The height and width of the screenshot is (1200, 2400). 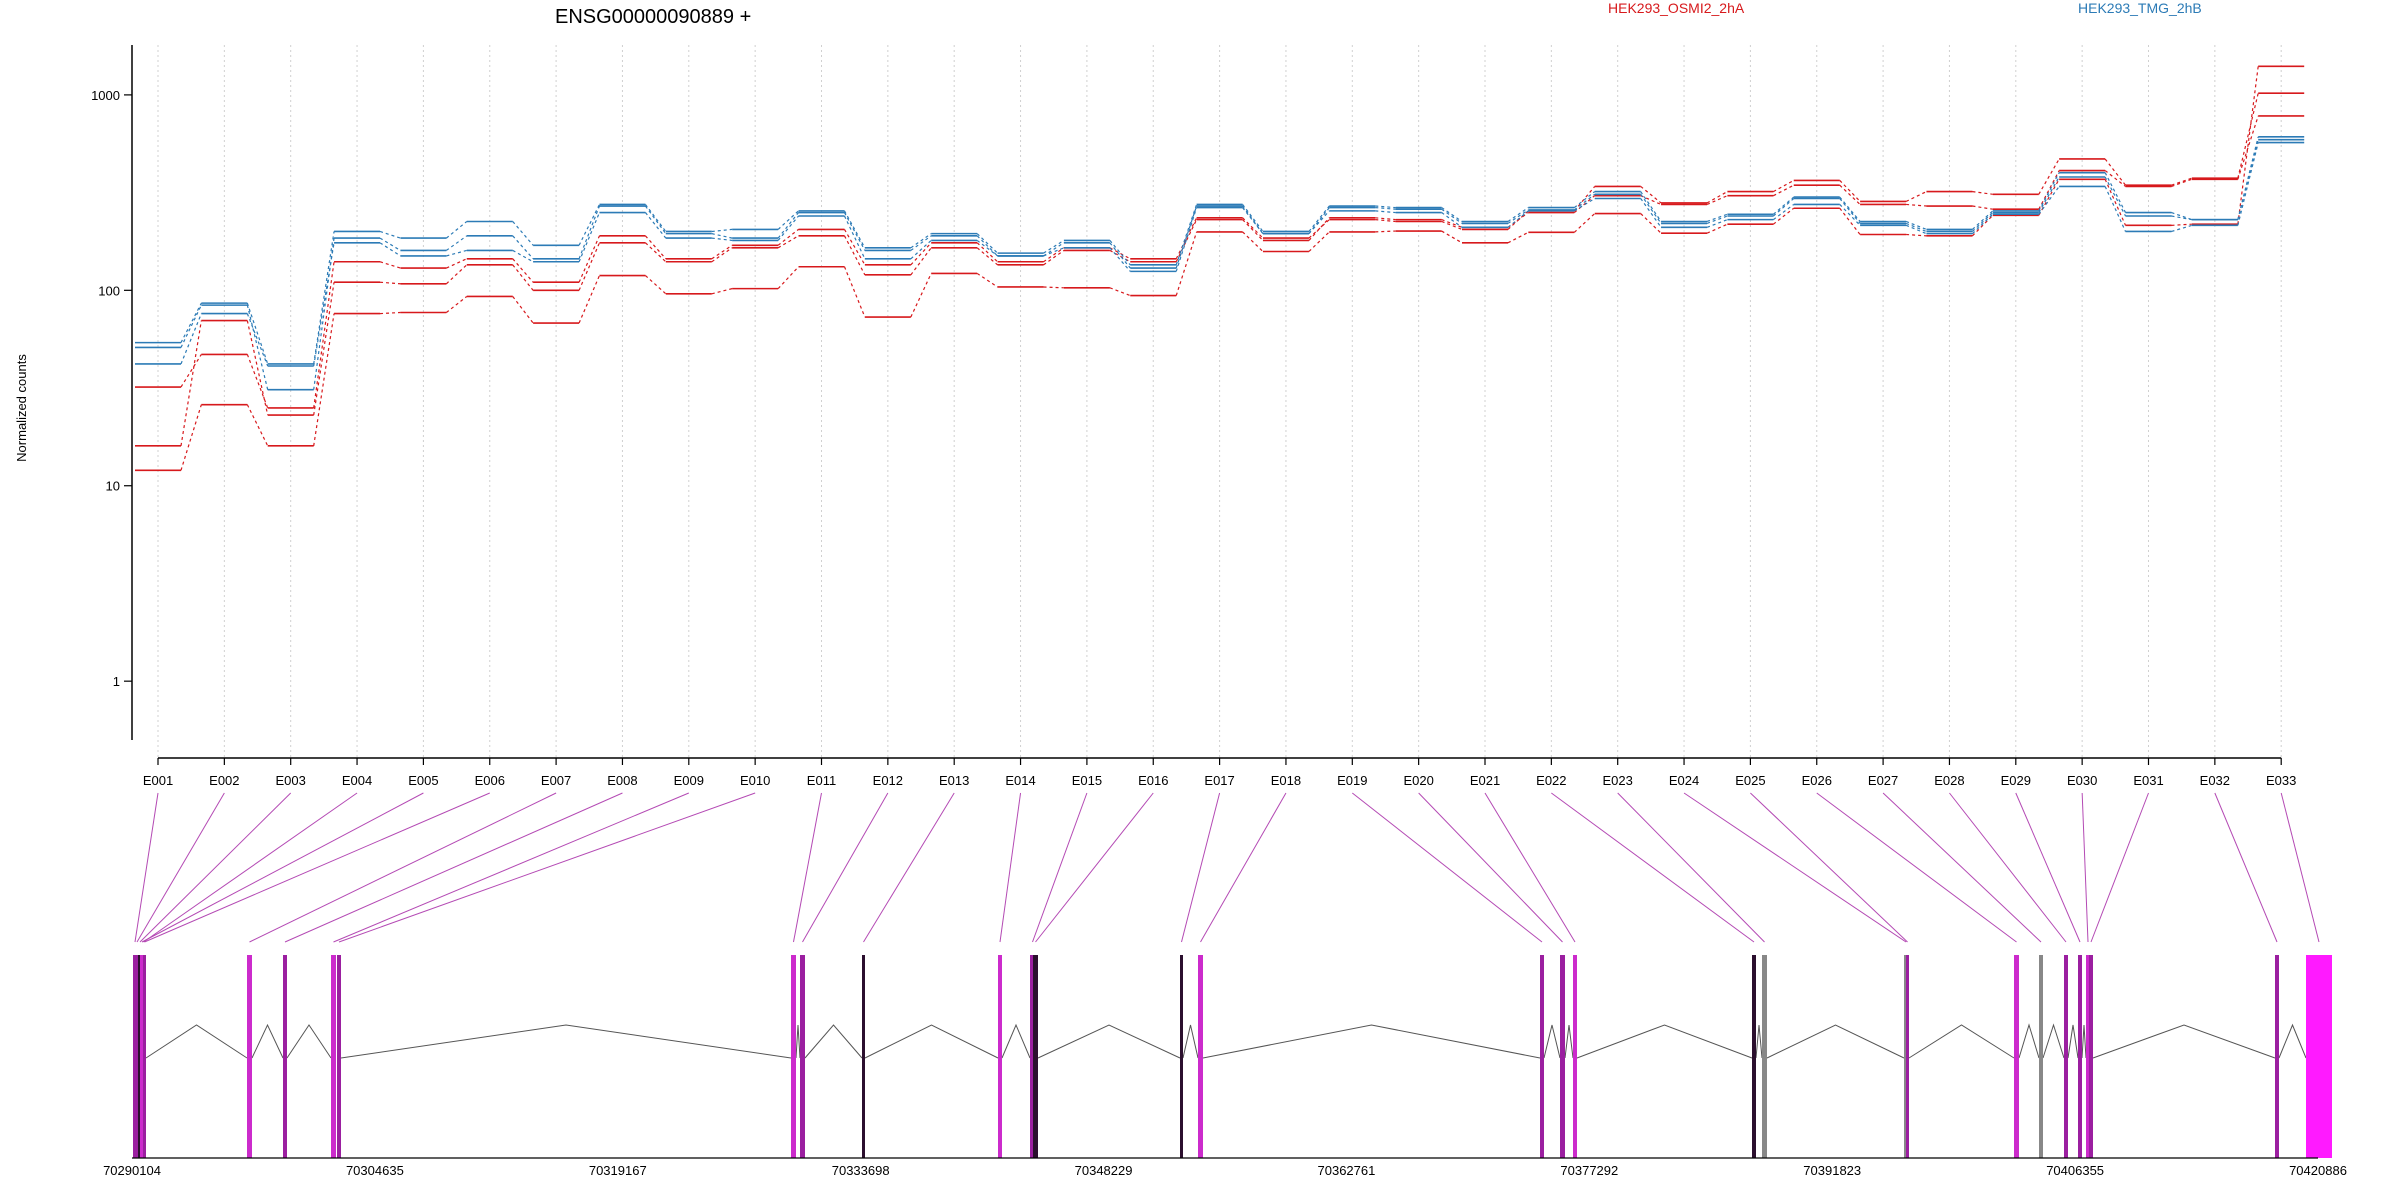 I want to click on coordinate-label: 70362761, so click(x=1347, y=1170).